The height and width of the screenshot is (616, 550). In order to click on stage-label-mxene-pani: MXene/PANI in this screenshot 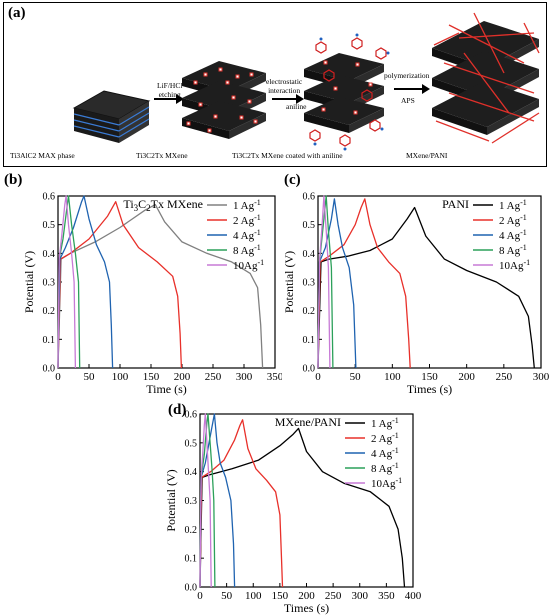, I will do `click(427, 155)`.